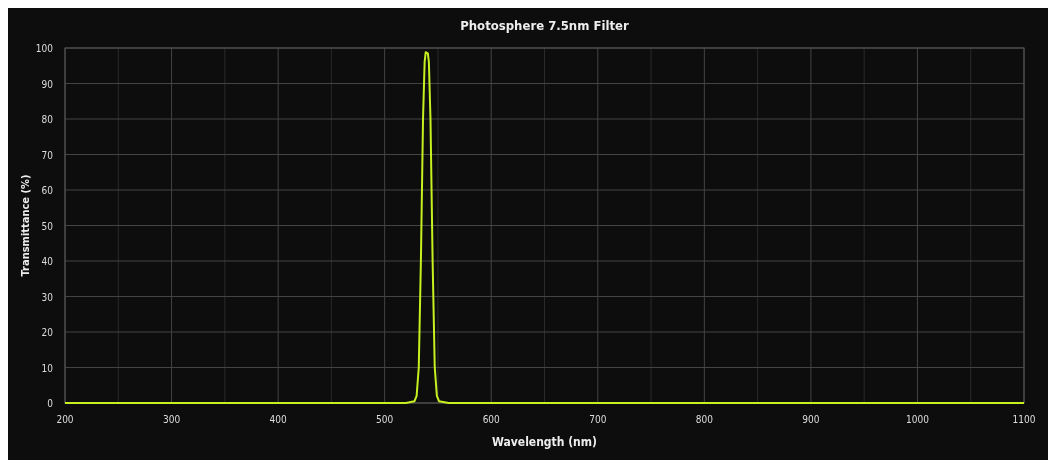  Describe the element at coordinates (47, 119) in the screenshot. I see `y-tick-label: 80` at that location.